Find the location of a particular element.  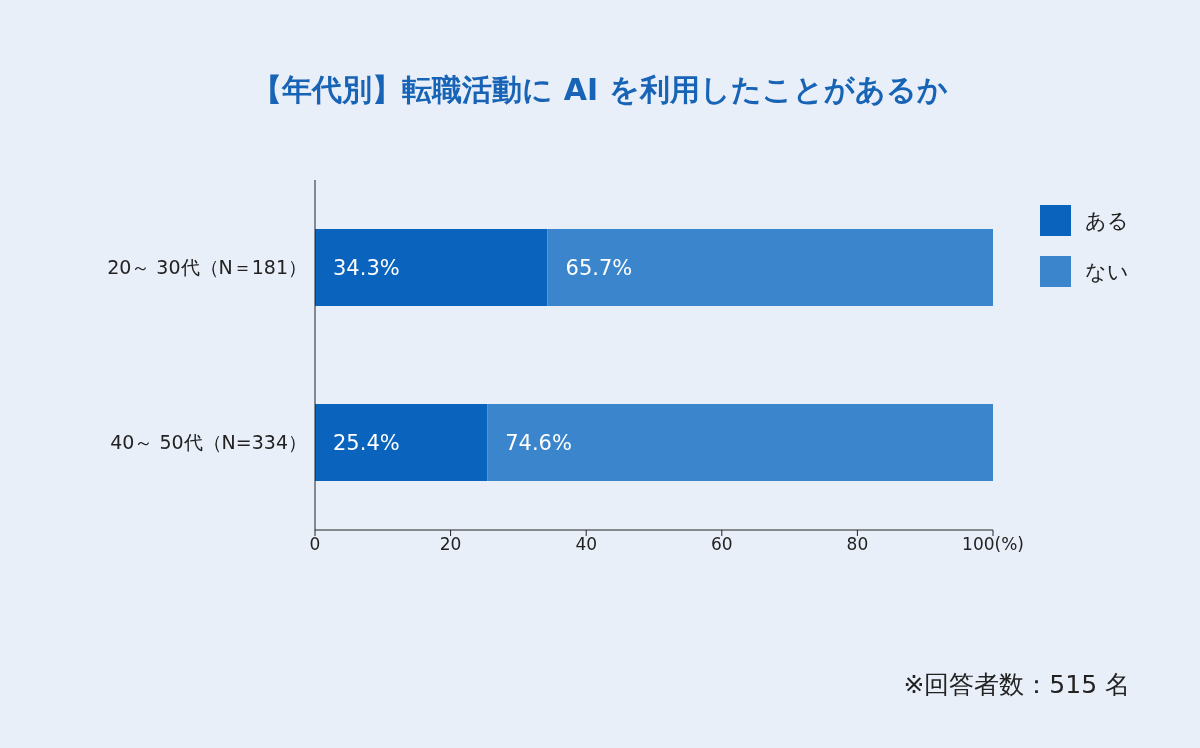

x-tick-label: 100(%) is located at coordinates (993, 544).